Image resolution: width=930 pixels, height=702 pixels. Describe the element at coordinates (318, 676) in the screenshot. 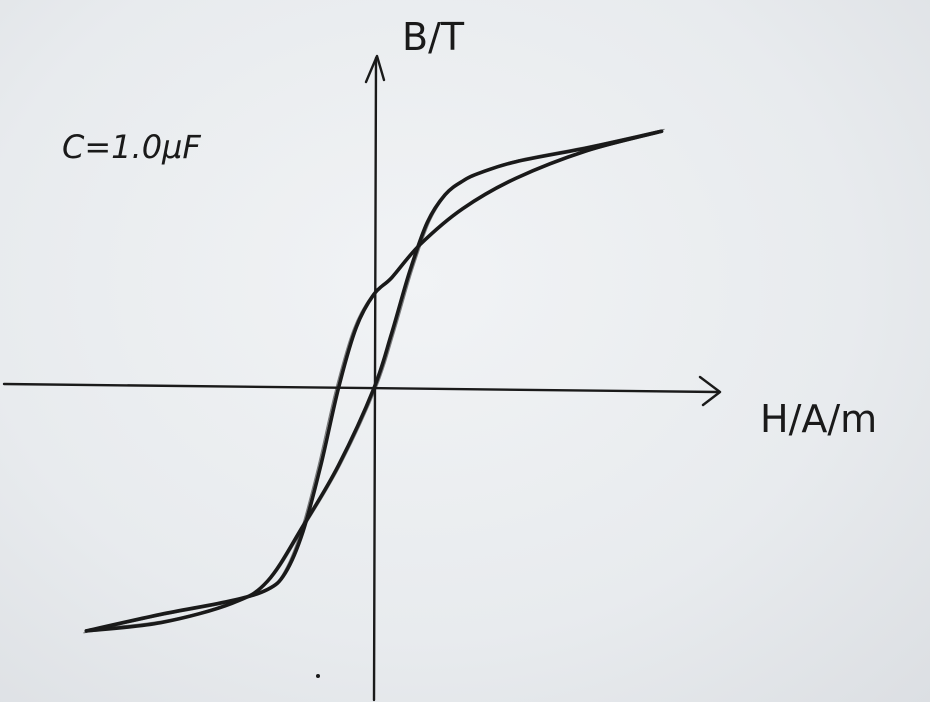

I see `ink-dot` at that location.